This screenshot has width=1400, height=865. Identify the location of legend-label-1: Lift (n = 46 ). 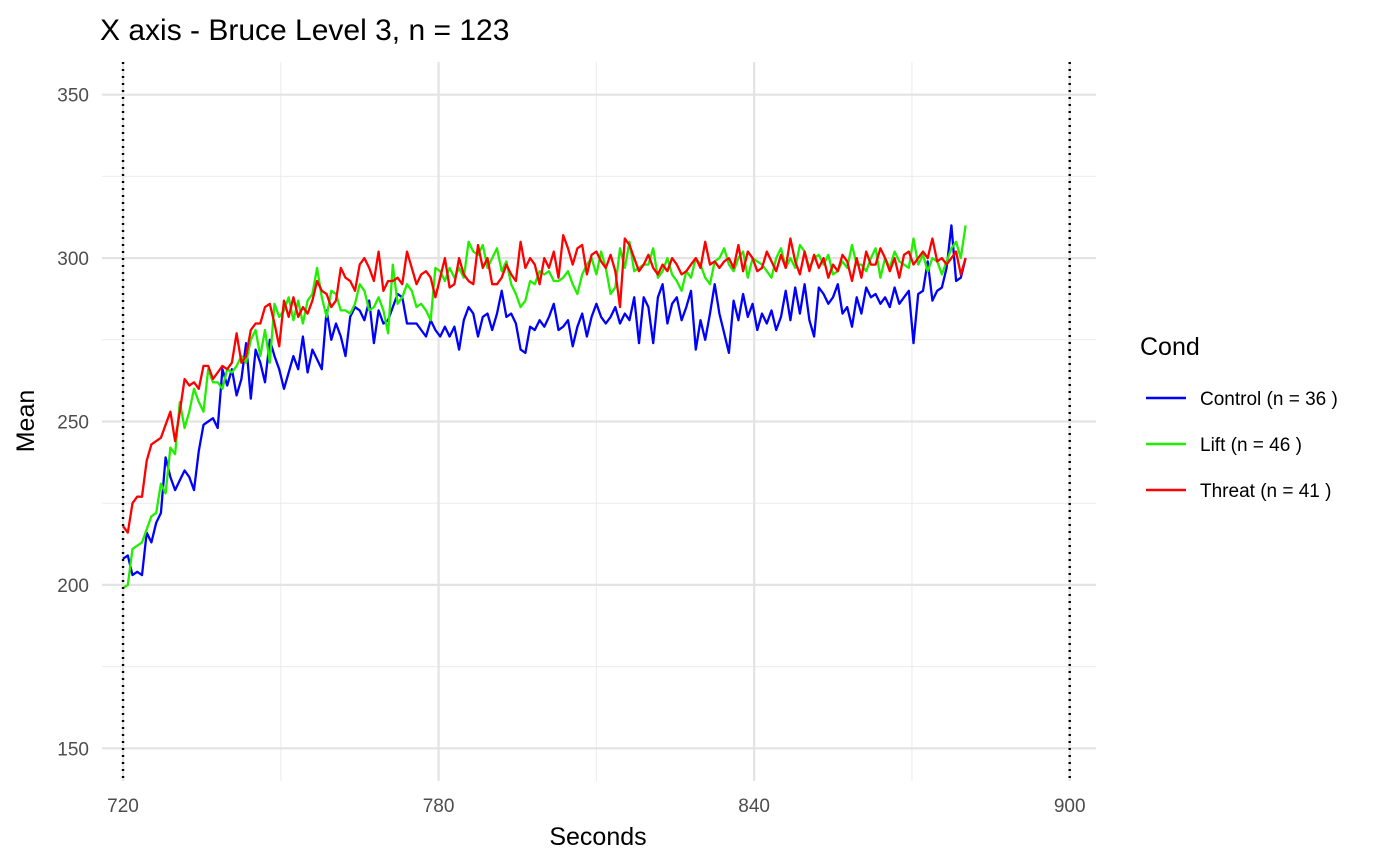
(1251, 445).